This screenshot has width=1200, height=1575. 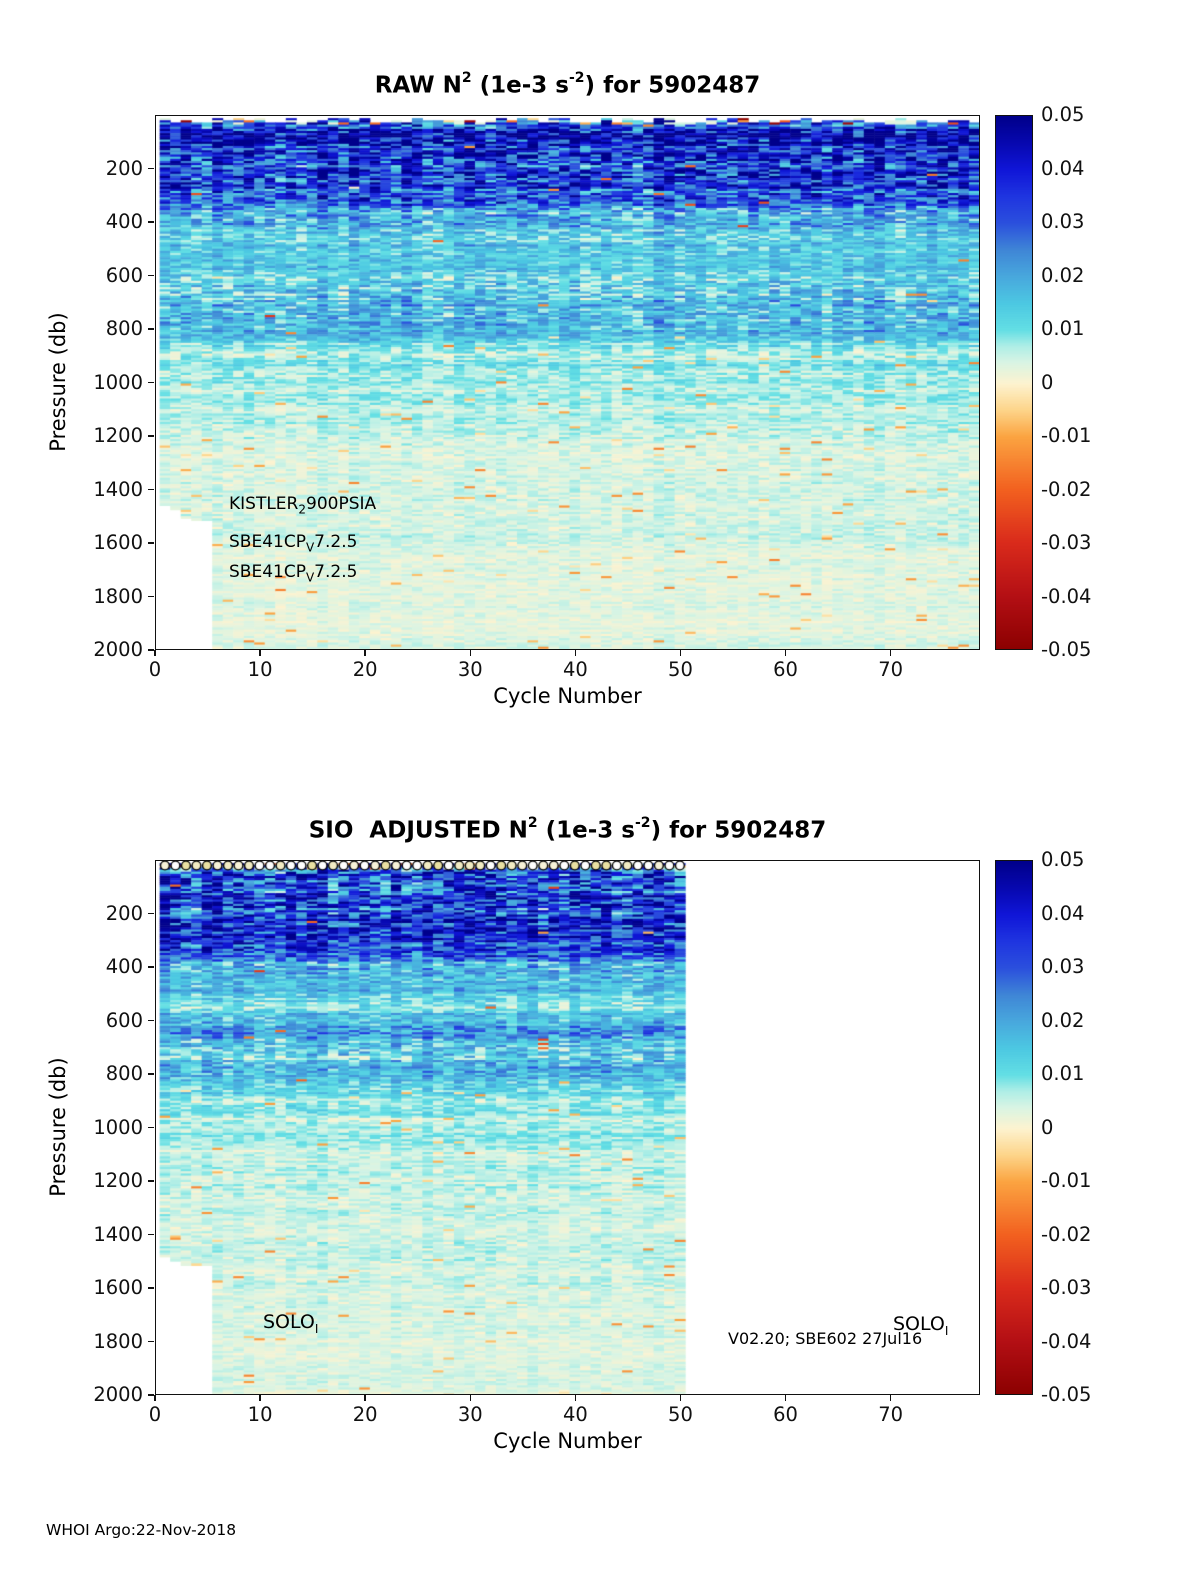 What do you see at coordinates (293, 573) in the screenshot?
I see `annotation-ctd-sensor-2: SBE41CPV7.2.5` at bounding box center [293, 573].